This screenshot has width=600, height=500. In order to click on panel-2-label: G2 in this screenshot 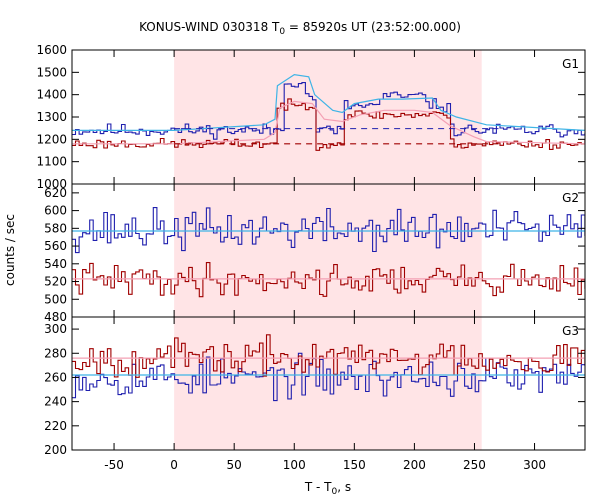, I will do `click(570, 198)`.